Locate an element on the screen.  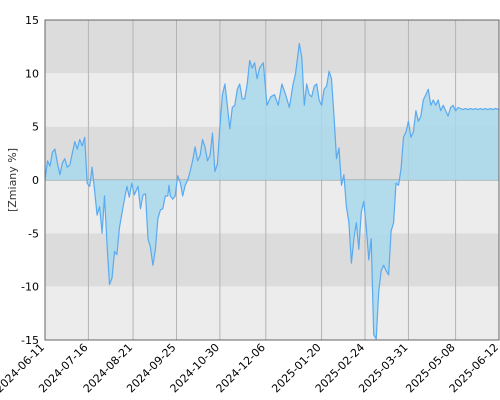
y-axis-label: [Zmiany %] is located at coordinates (12, 180).